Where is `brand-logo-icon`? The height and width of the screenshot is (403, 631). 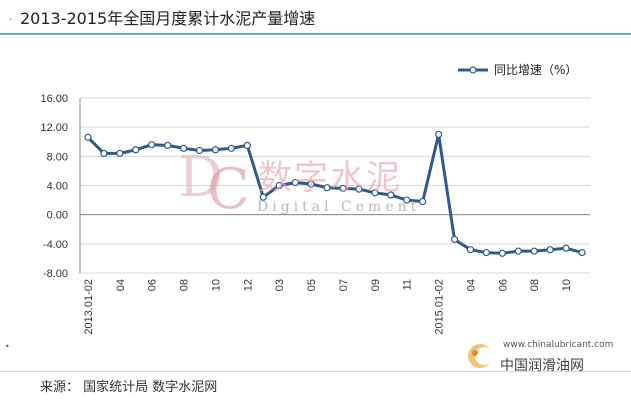
brand-logo-icon is located at coordinates (480, 356).